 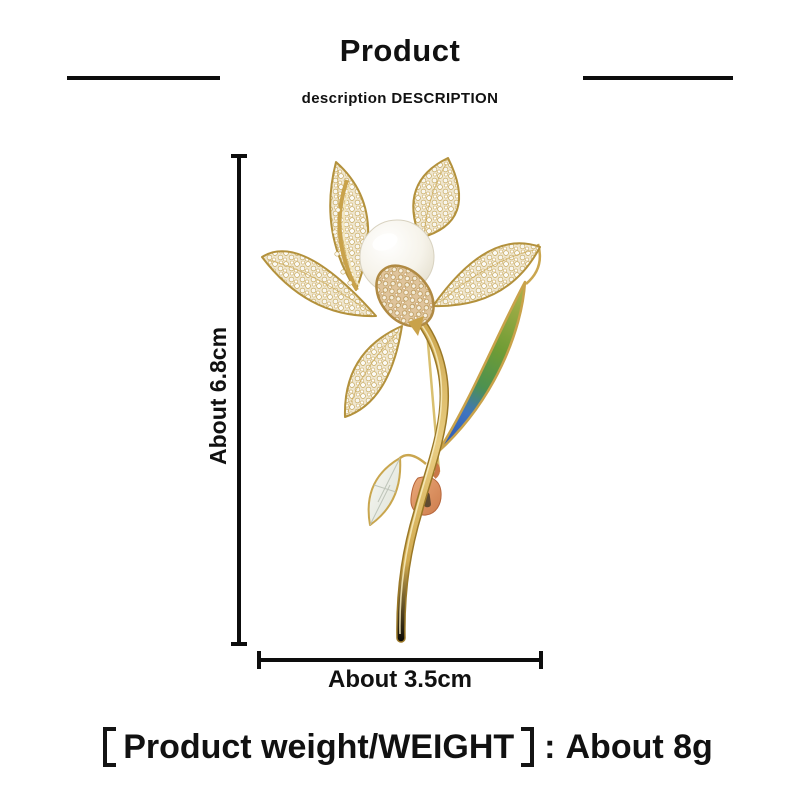 What do you see at coordinates (405, 300) in the screenshot?
I see `crystal-bud` at bounding box center [405, 300].